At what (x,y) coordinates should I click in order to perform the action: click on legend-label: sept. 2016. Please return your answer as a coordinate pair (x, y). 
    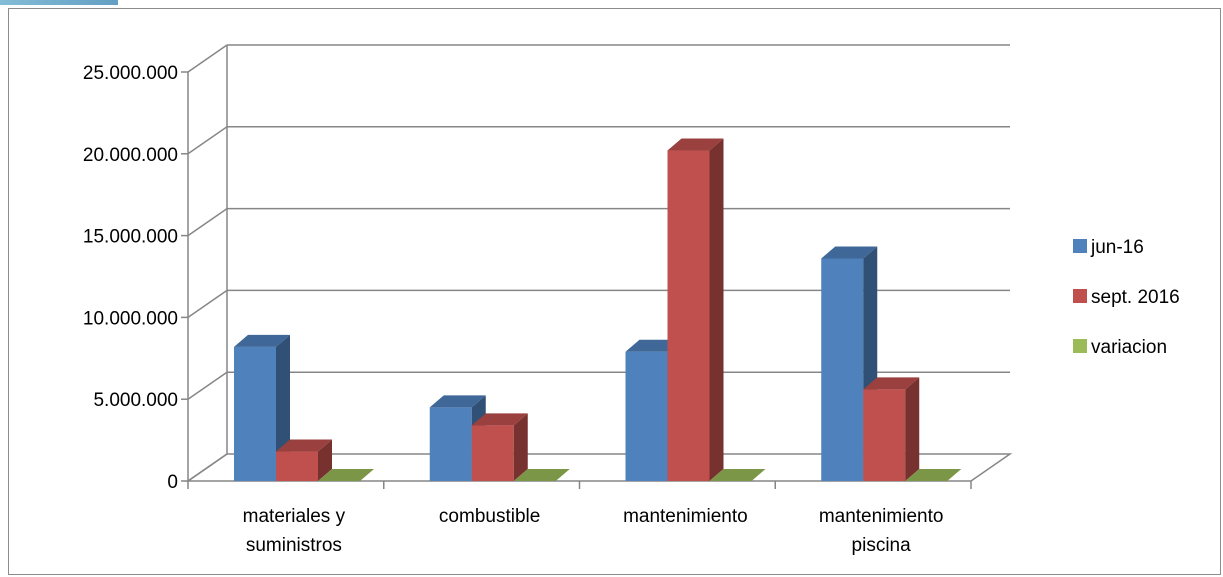
    Looking at the image, I should click on (1135, 297).